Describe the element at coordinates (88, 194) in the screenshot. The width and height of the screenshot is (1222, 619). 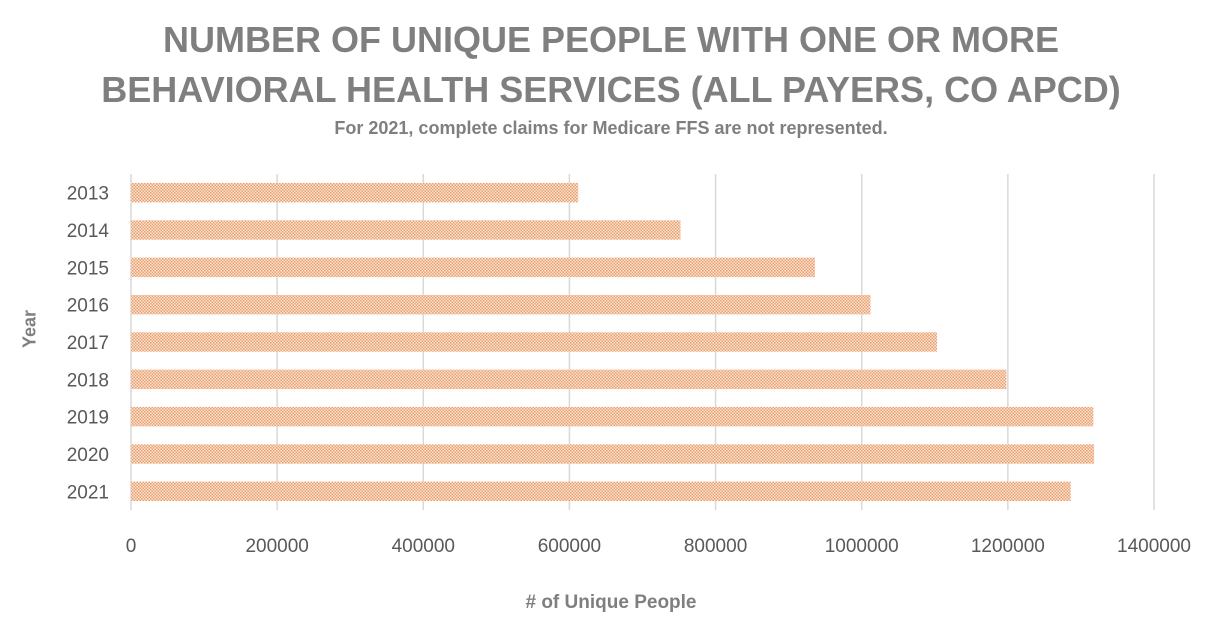
I see `y-tick-label: 2013` at that location.